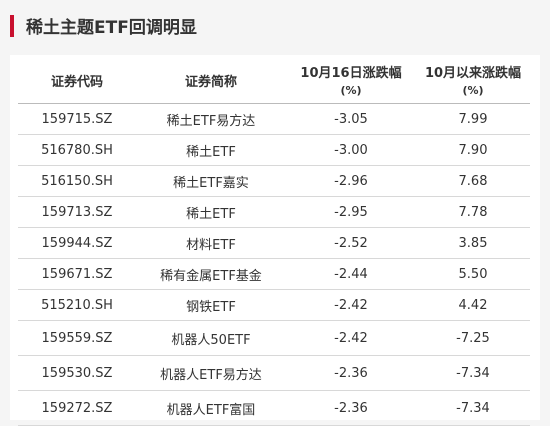 This screenshot has width=550, height=426. I want to click on cell-code: 159272.SZ, so click(77, 408).